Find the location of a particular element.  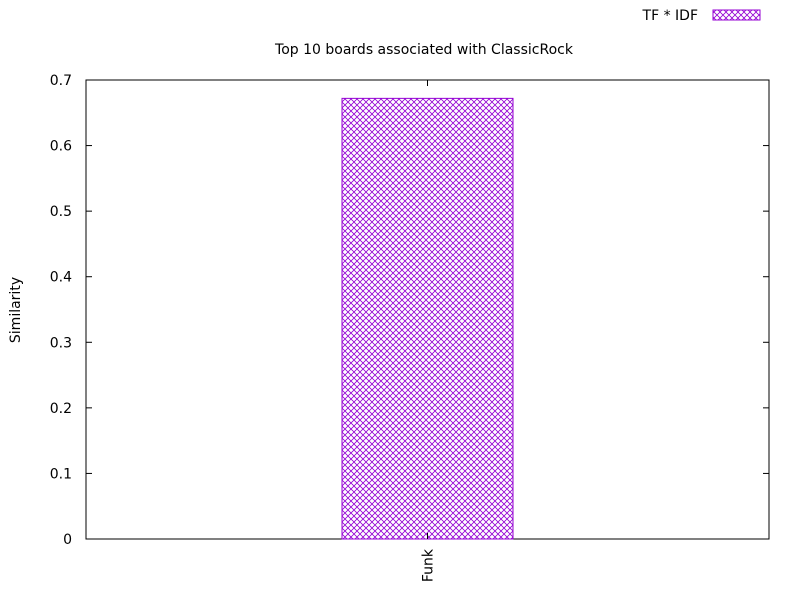

x-axis: Funk is located at coordinates (429, 331).